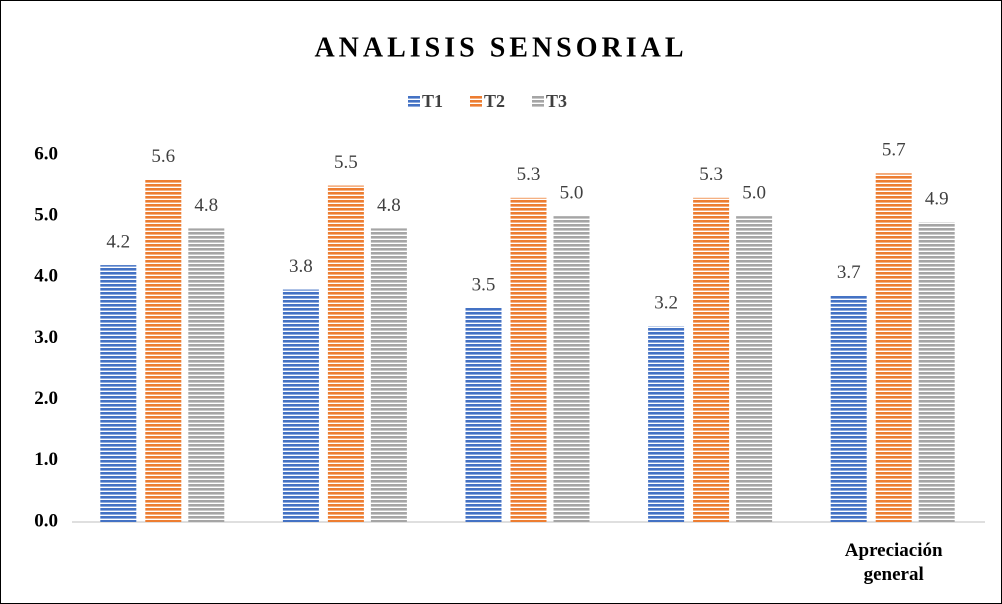 Image resolution: width=1002 pixels, height=604 pixels. Describe the element at coordinates (894, 562) in the screenshot. I see `x-tick-label: Apreciación general` at that location.